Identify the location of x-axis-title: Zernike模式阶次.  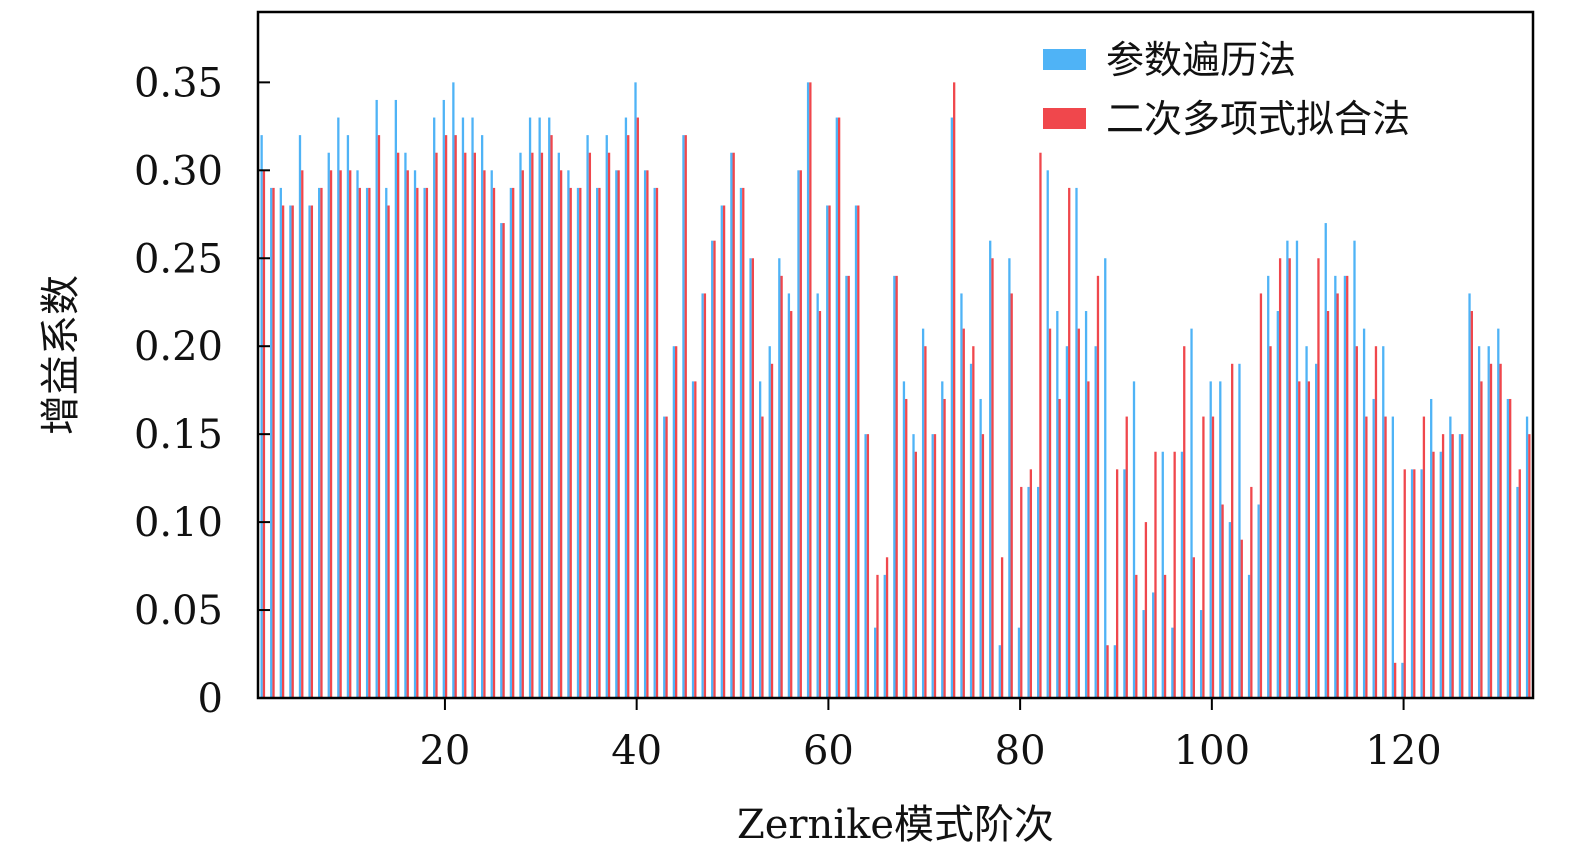
(895, 825).